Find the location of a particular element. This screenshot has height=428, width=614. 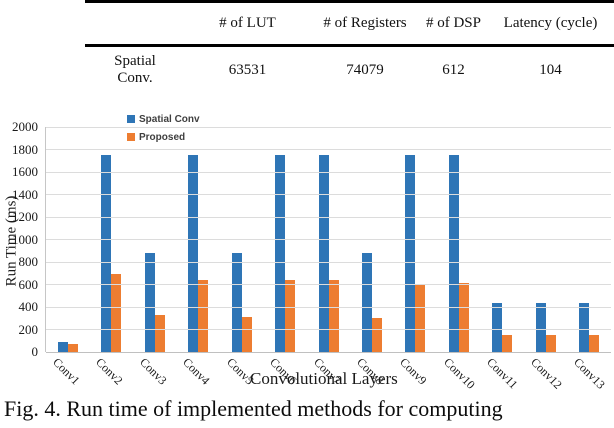

table-header-cell-latency: Latency (cycle) is located at coordinates (550, 23).